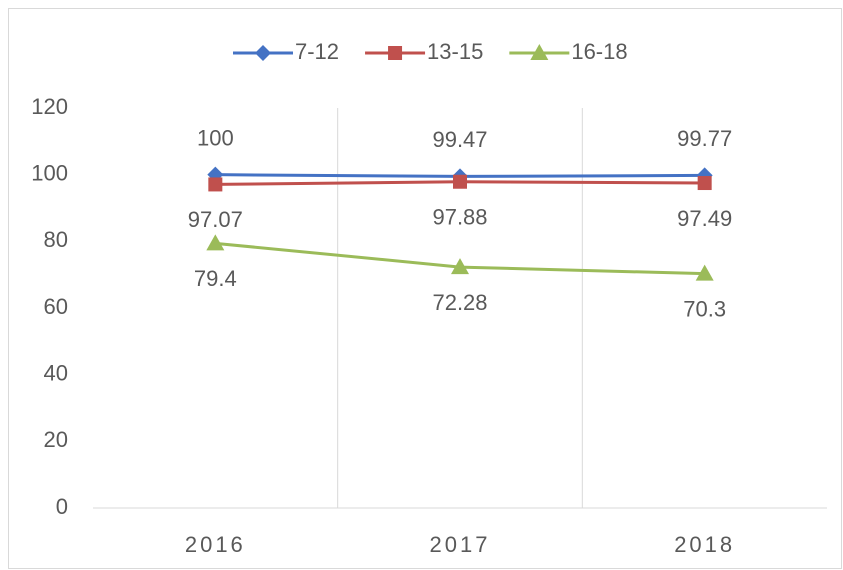  I want to click on y-tick-label: 80, so click(56, 239).